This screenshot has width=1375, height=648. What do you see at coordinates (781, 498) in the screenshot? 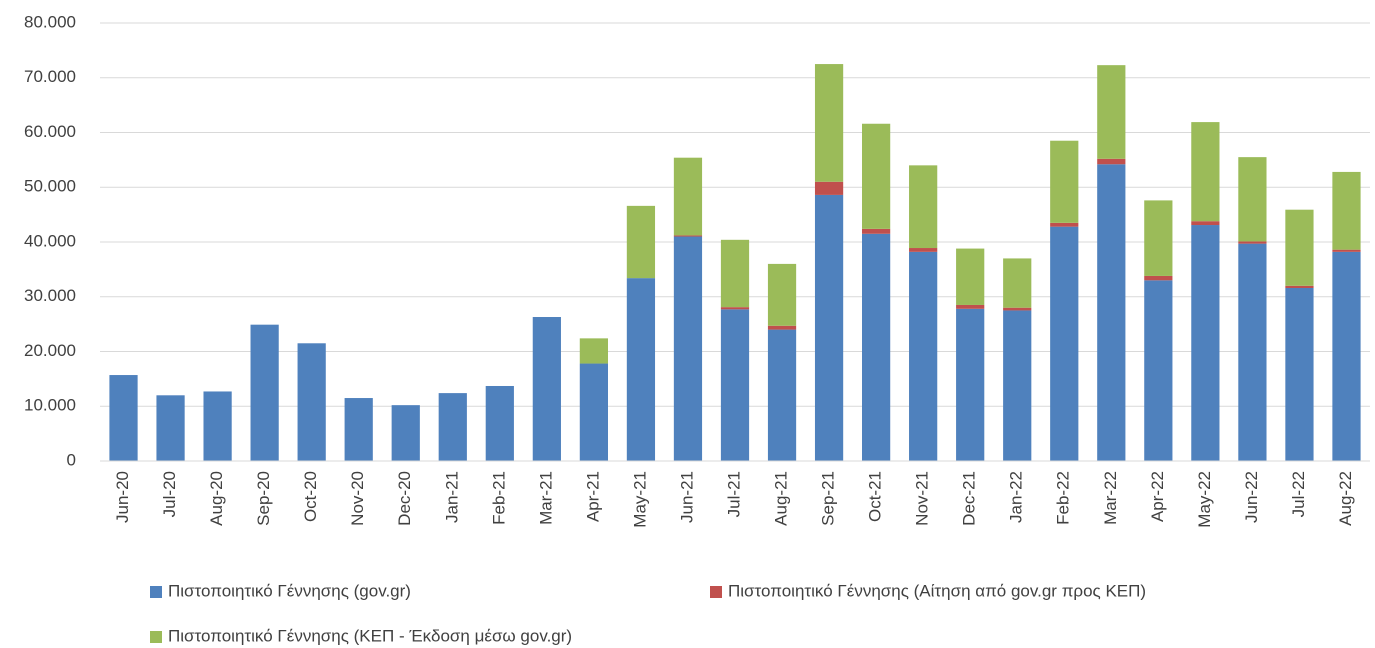
I see `x-tick-label: Aug-21` at bounding box center [781, 498].